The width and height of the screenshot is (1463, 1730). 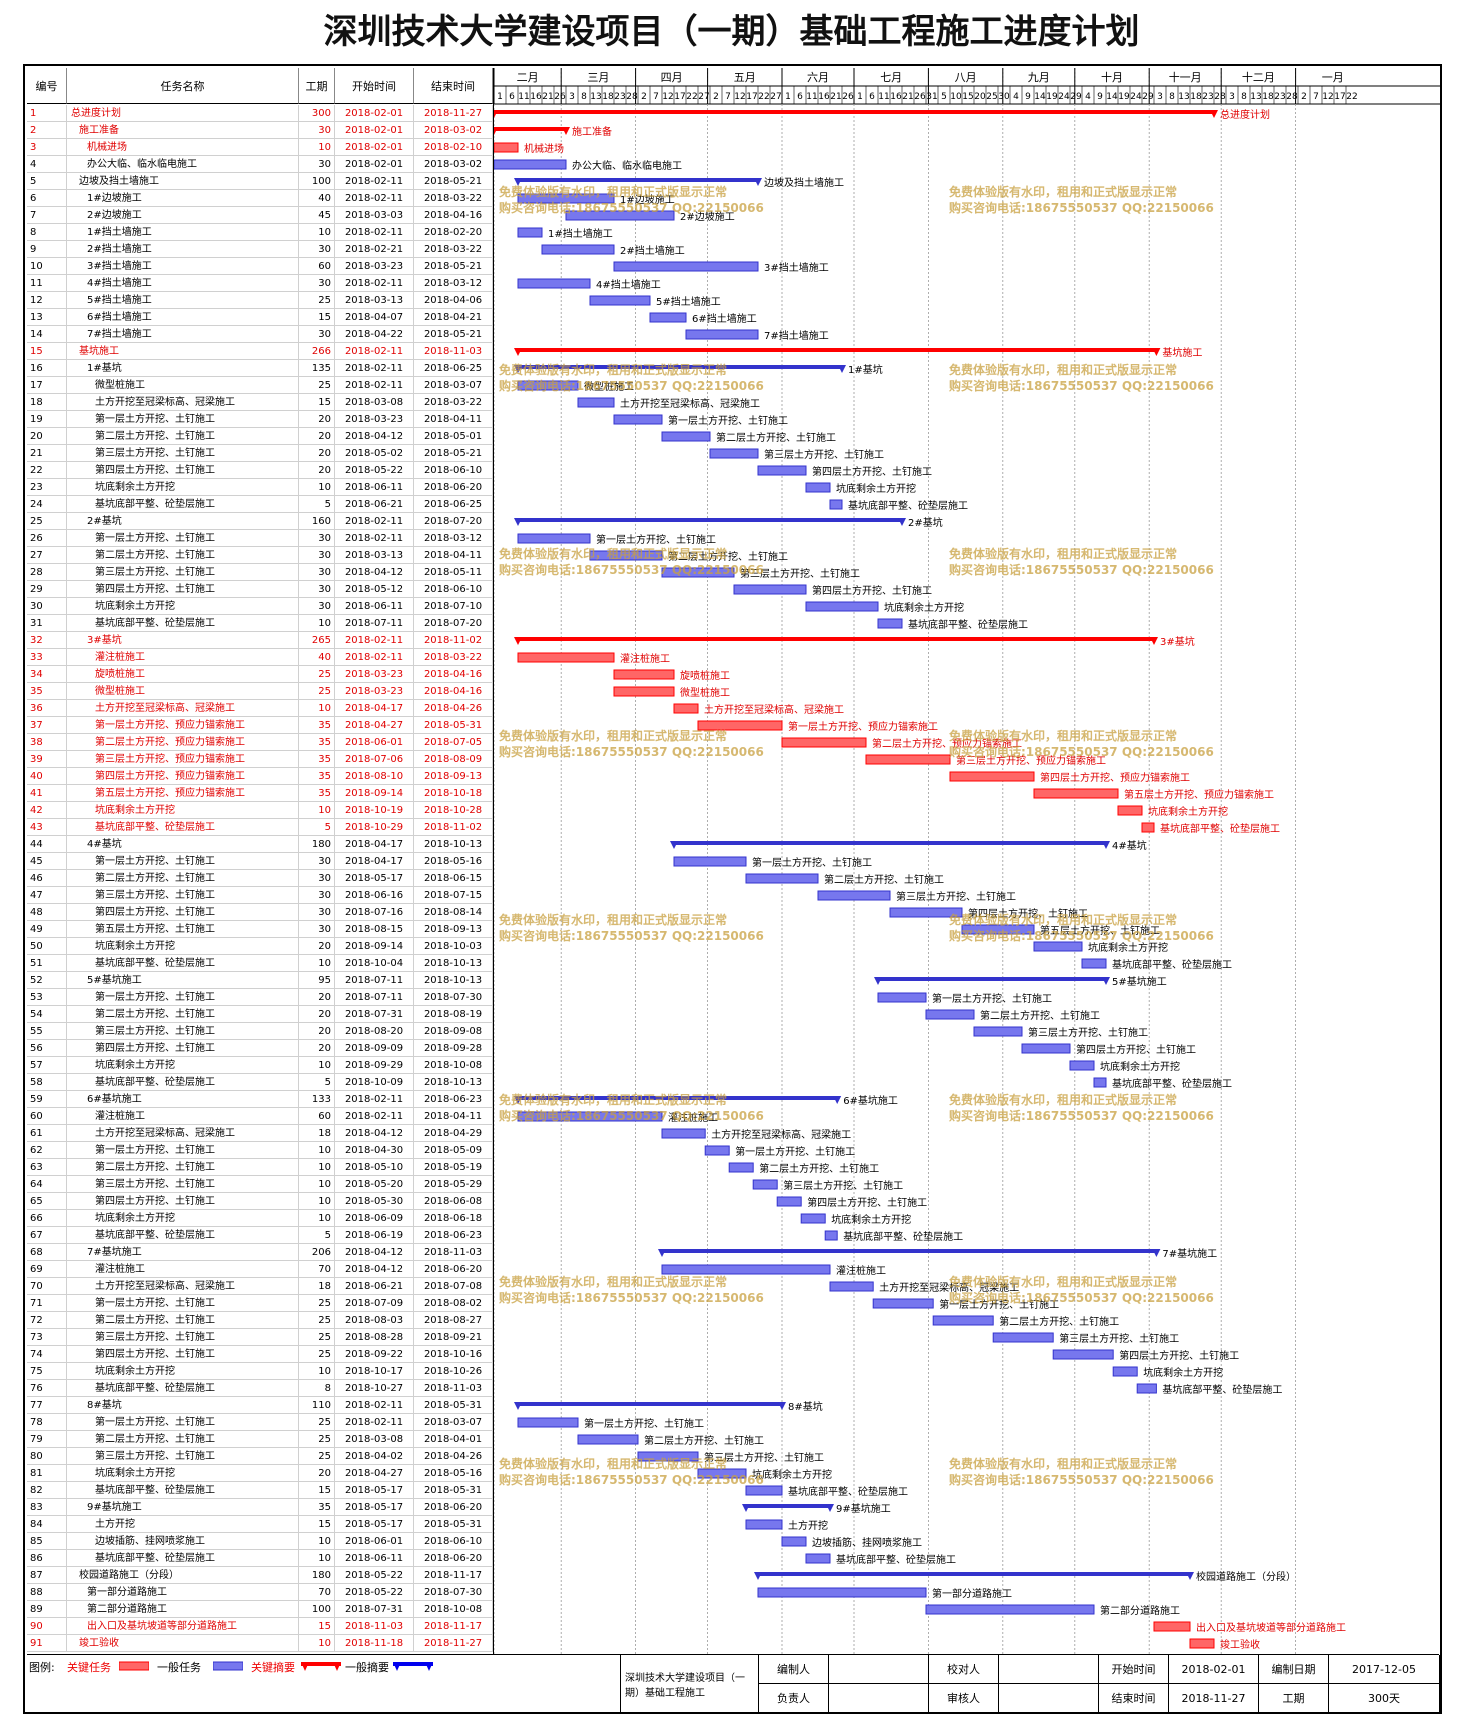 What do you see at coordinates (453, 1099) in the screenshot?
I see `task-end: 2018-06-23` at bounding box center [453, 1099].